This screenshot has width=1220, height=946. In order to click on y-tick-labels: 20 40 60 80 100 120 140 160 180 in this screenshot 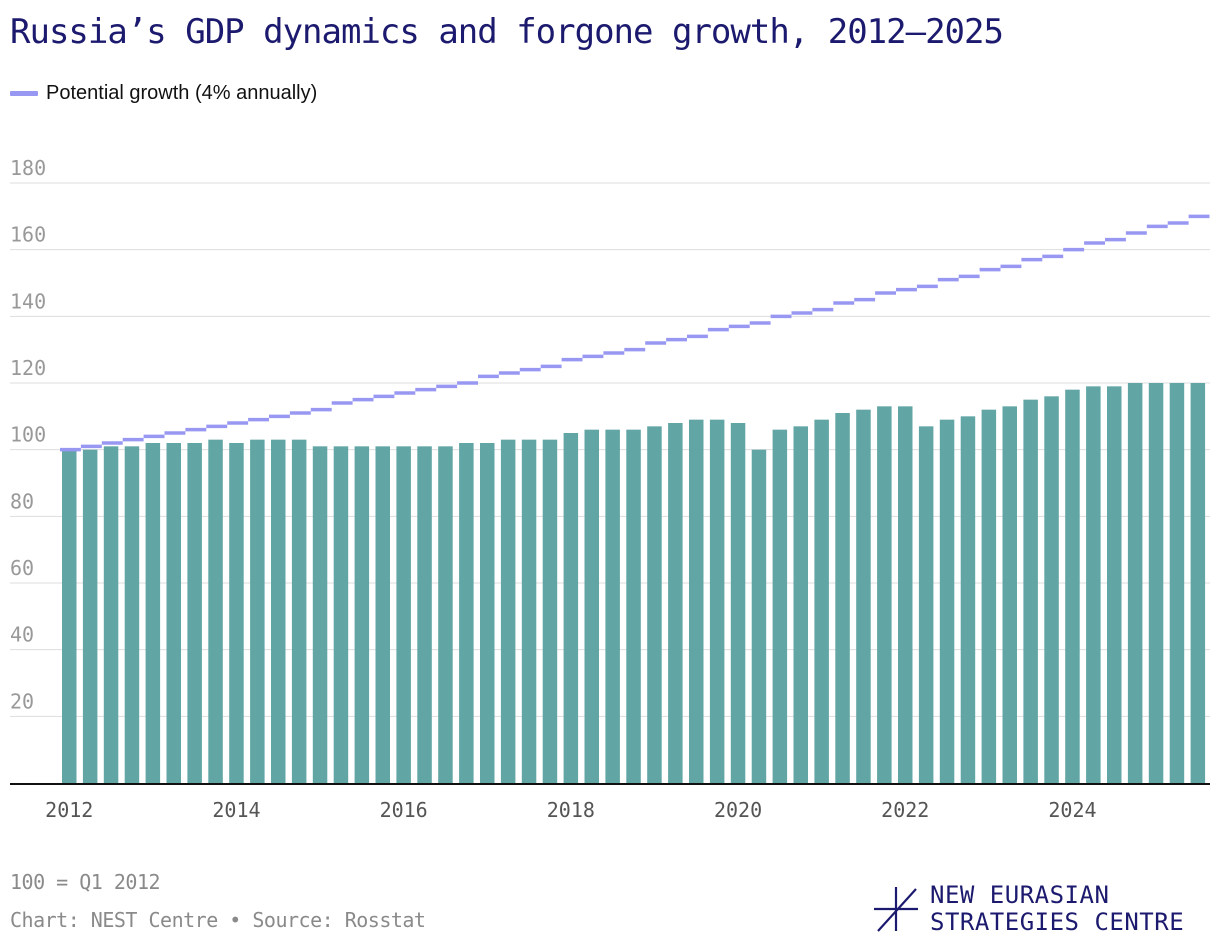, I will do `click(28, 434)`.